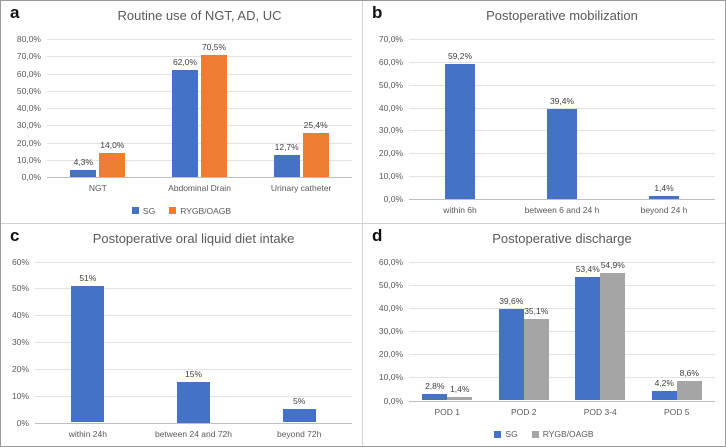 This screenshot has height=447, width=726. I want to click on bar-value-label: 53,4%, so click(587, 268).